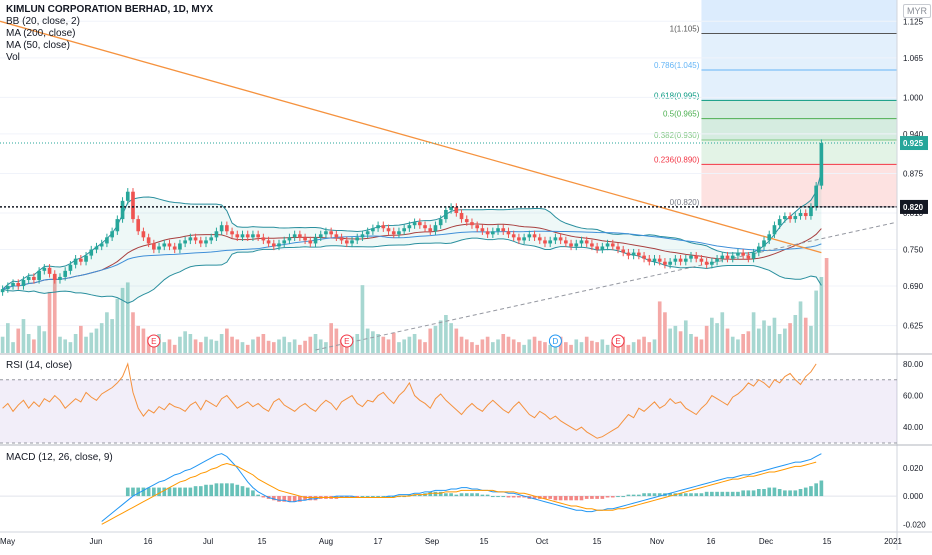  I want to click on fib-zone-top, so click(799, 17).